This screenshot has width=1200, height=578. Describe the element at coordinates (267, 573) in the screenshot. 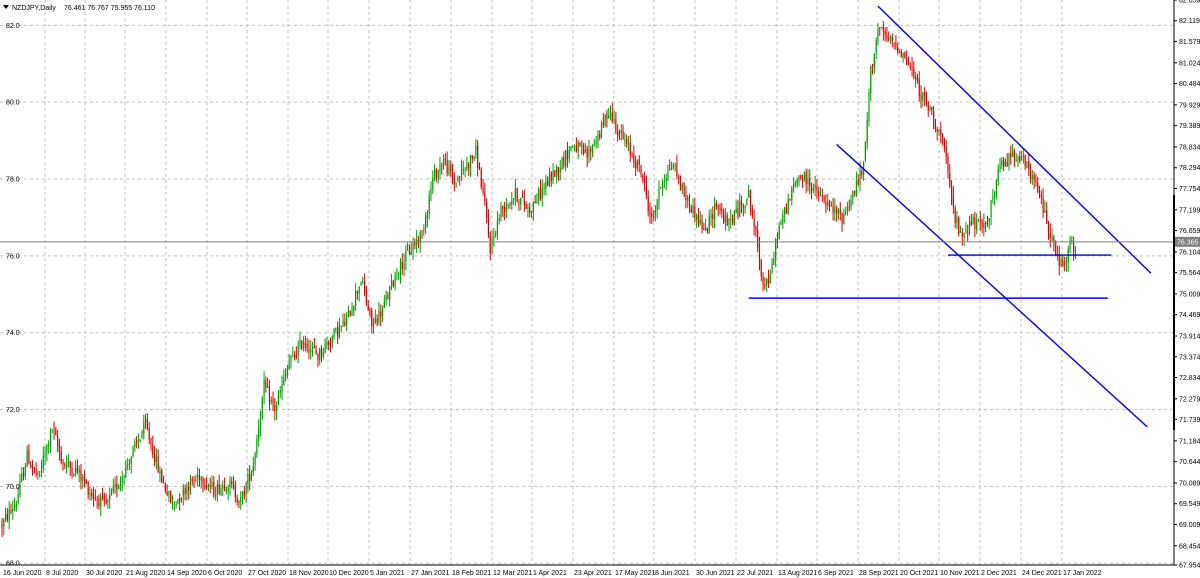

I see `x-tick-label: 27 Oct 2020` at that location.